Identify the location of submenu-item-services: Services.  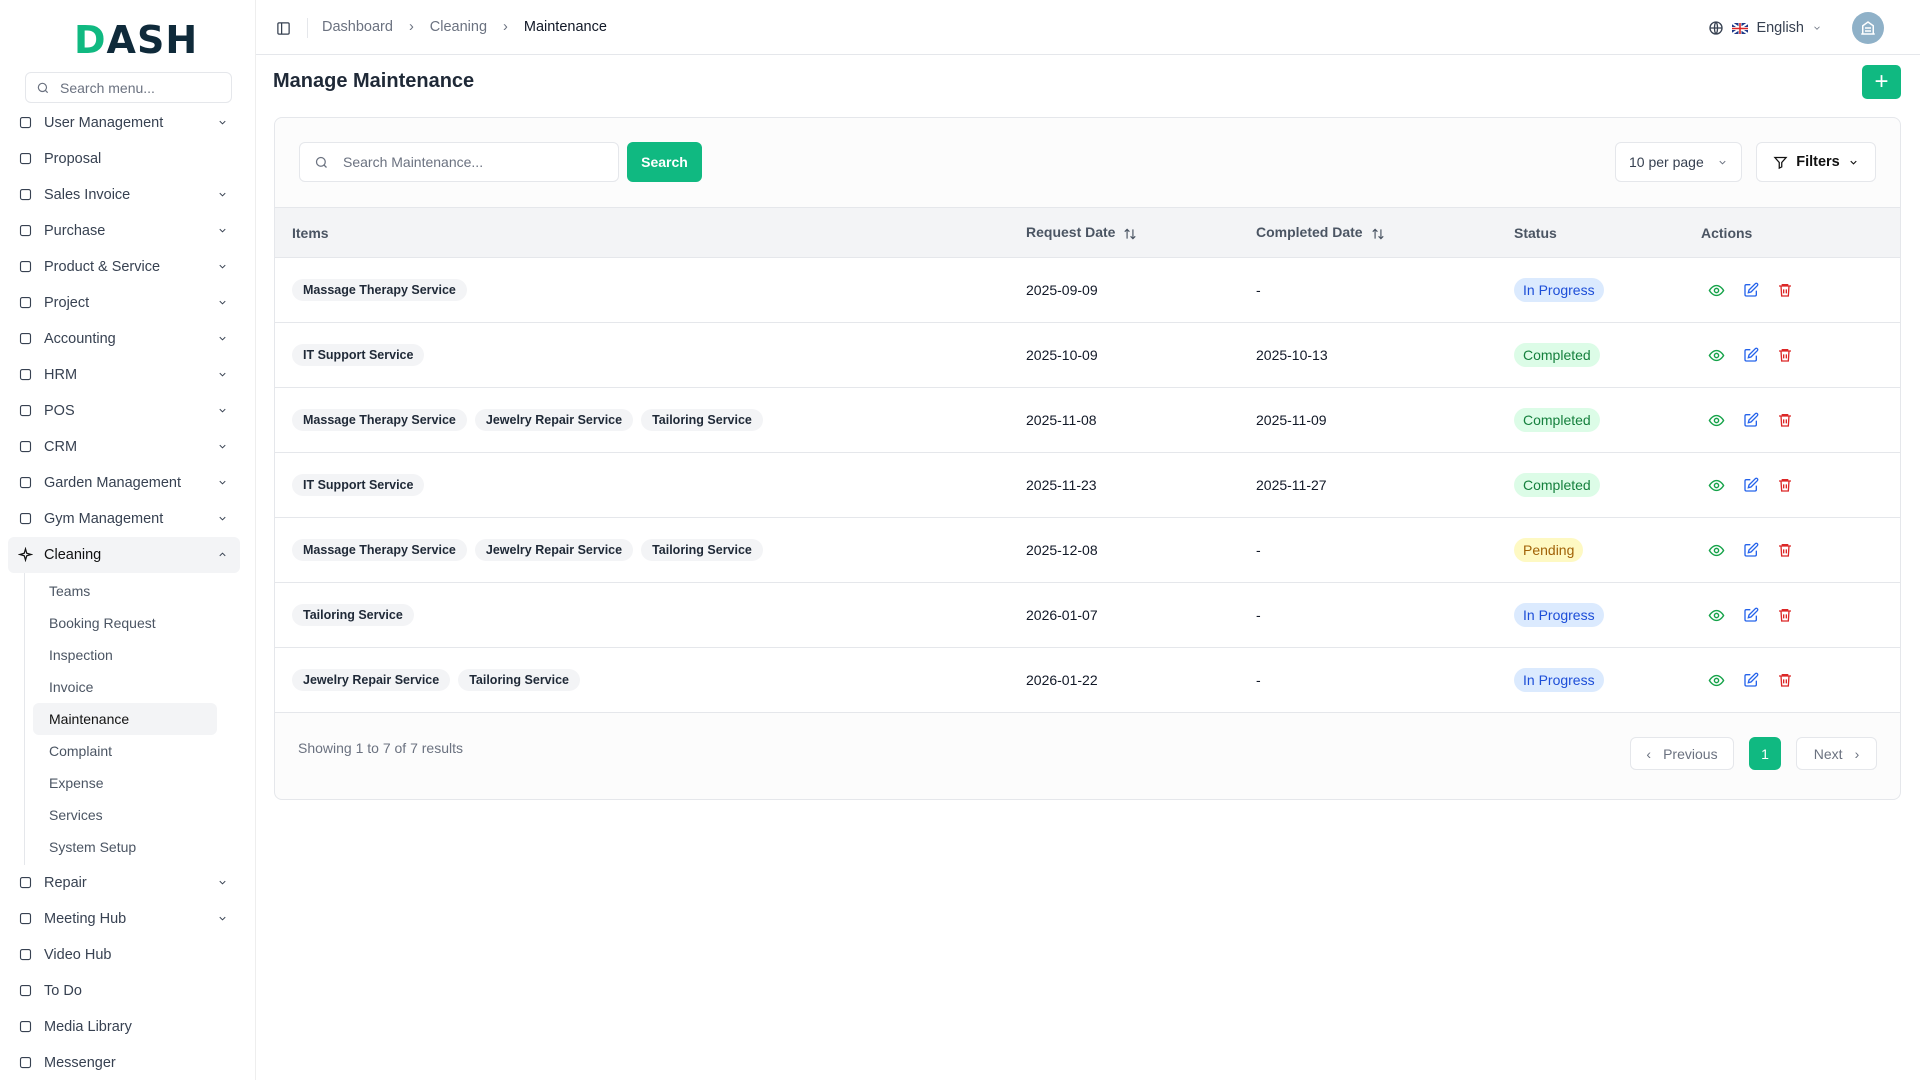
(76, 815).